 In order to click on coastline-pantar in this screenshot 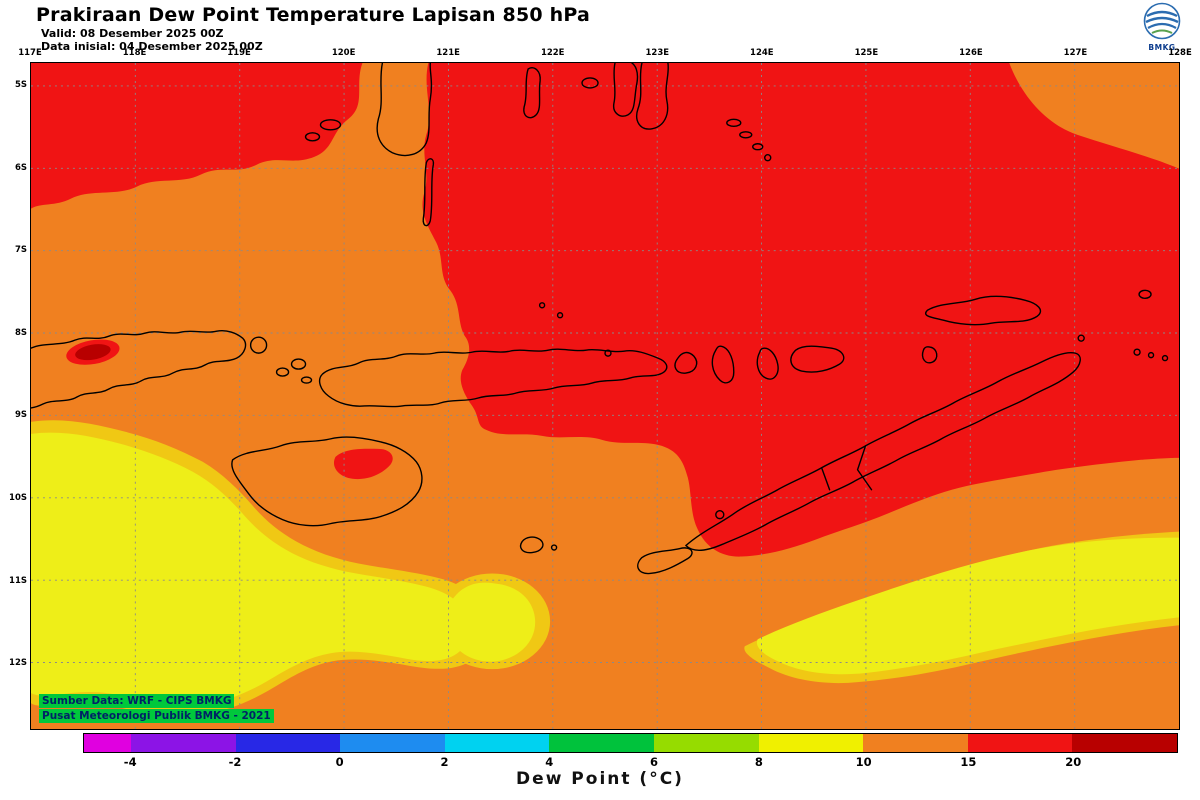, I will do `click(767, 363)`.